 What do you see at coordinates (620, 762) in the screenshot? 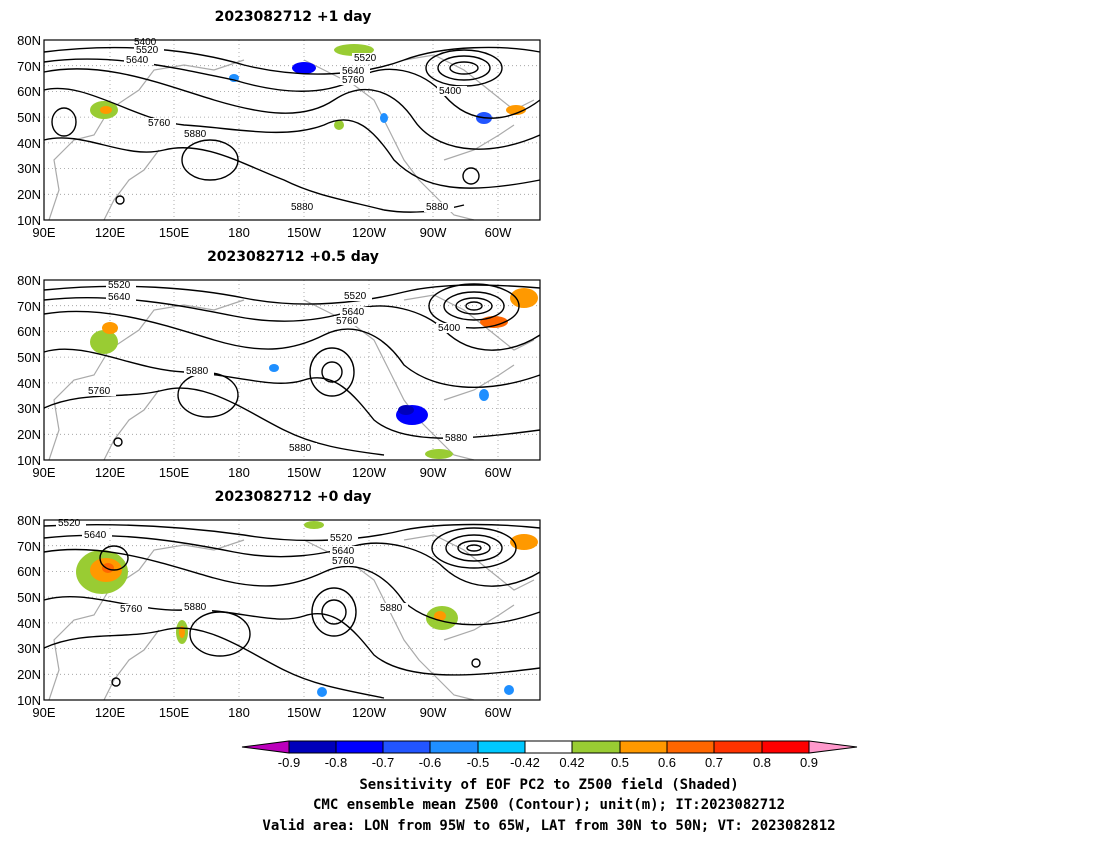
I see `colorbar-tick: 0.5` at bounding box center [620, 762].